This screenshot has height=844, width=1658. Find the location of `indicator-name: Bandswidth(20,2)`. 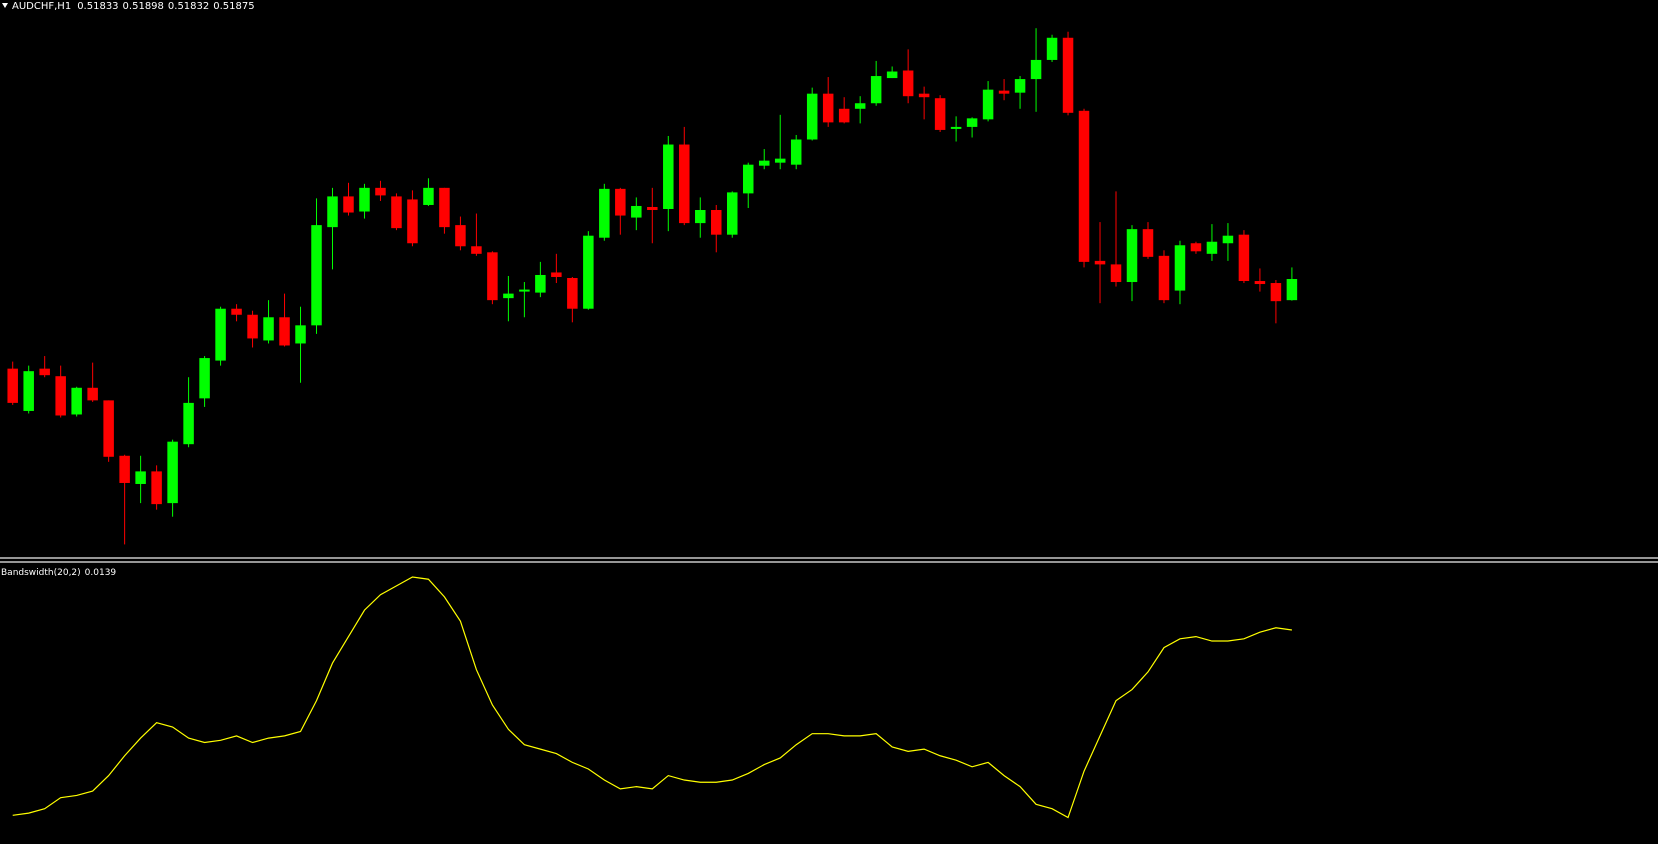

indicator-name: Bandswidth(20,2) is located at coordinates (41, 573).